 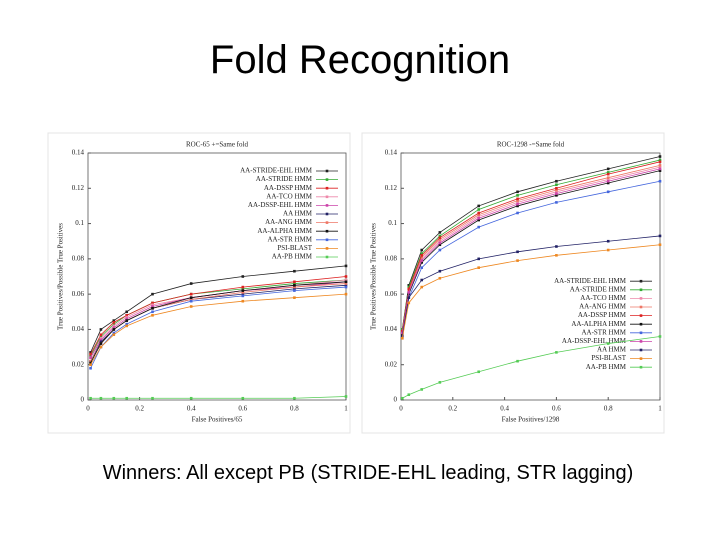 I want to click on legend-label: AA-STR HMM, so click(x=603, y=332).